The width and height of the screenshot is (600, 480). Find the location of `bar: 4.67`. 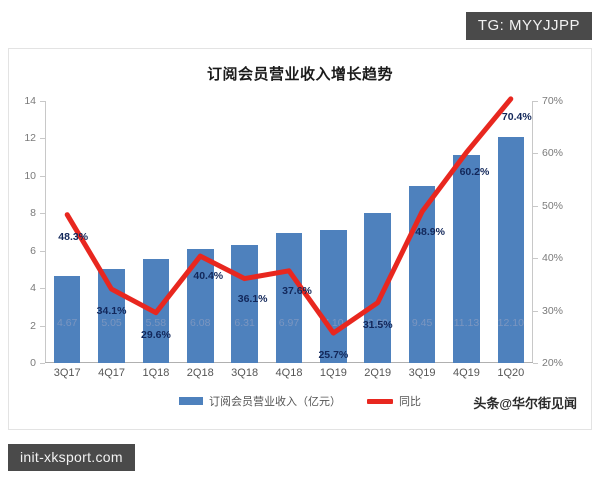

bar: 4.67 is located at coordinates (67, 319).